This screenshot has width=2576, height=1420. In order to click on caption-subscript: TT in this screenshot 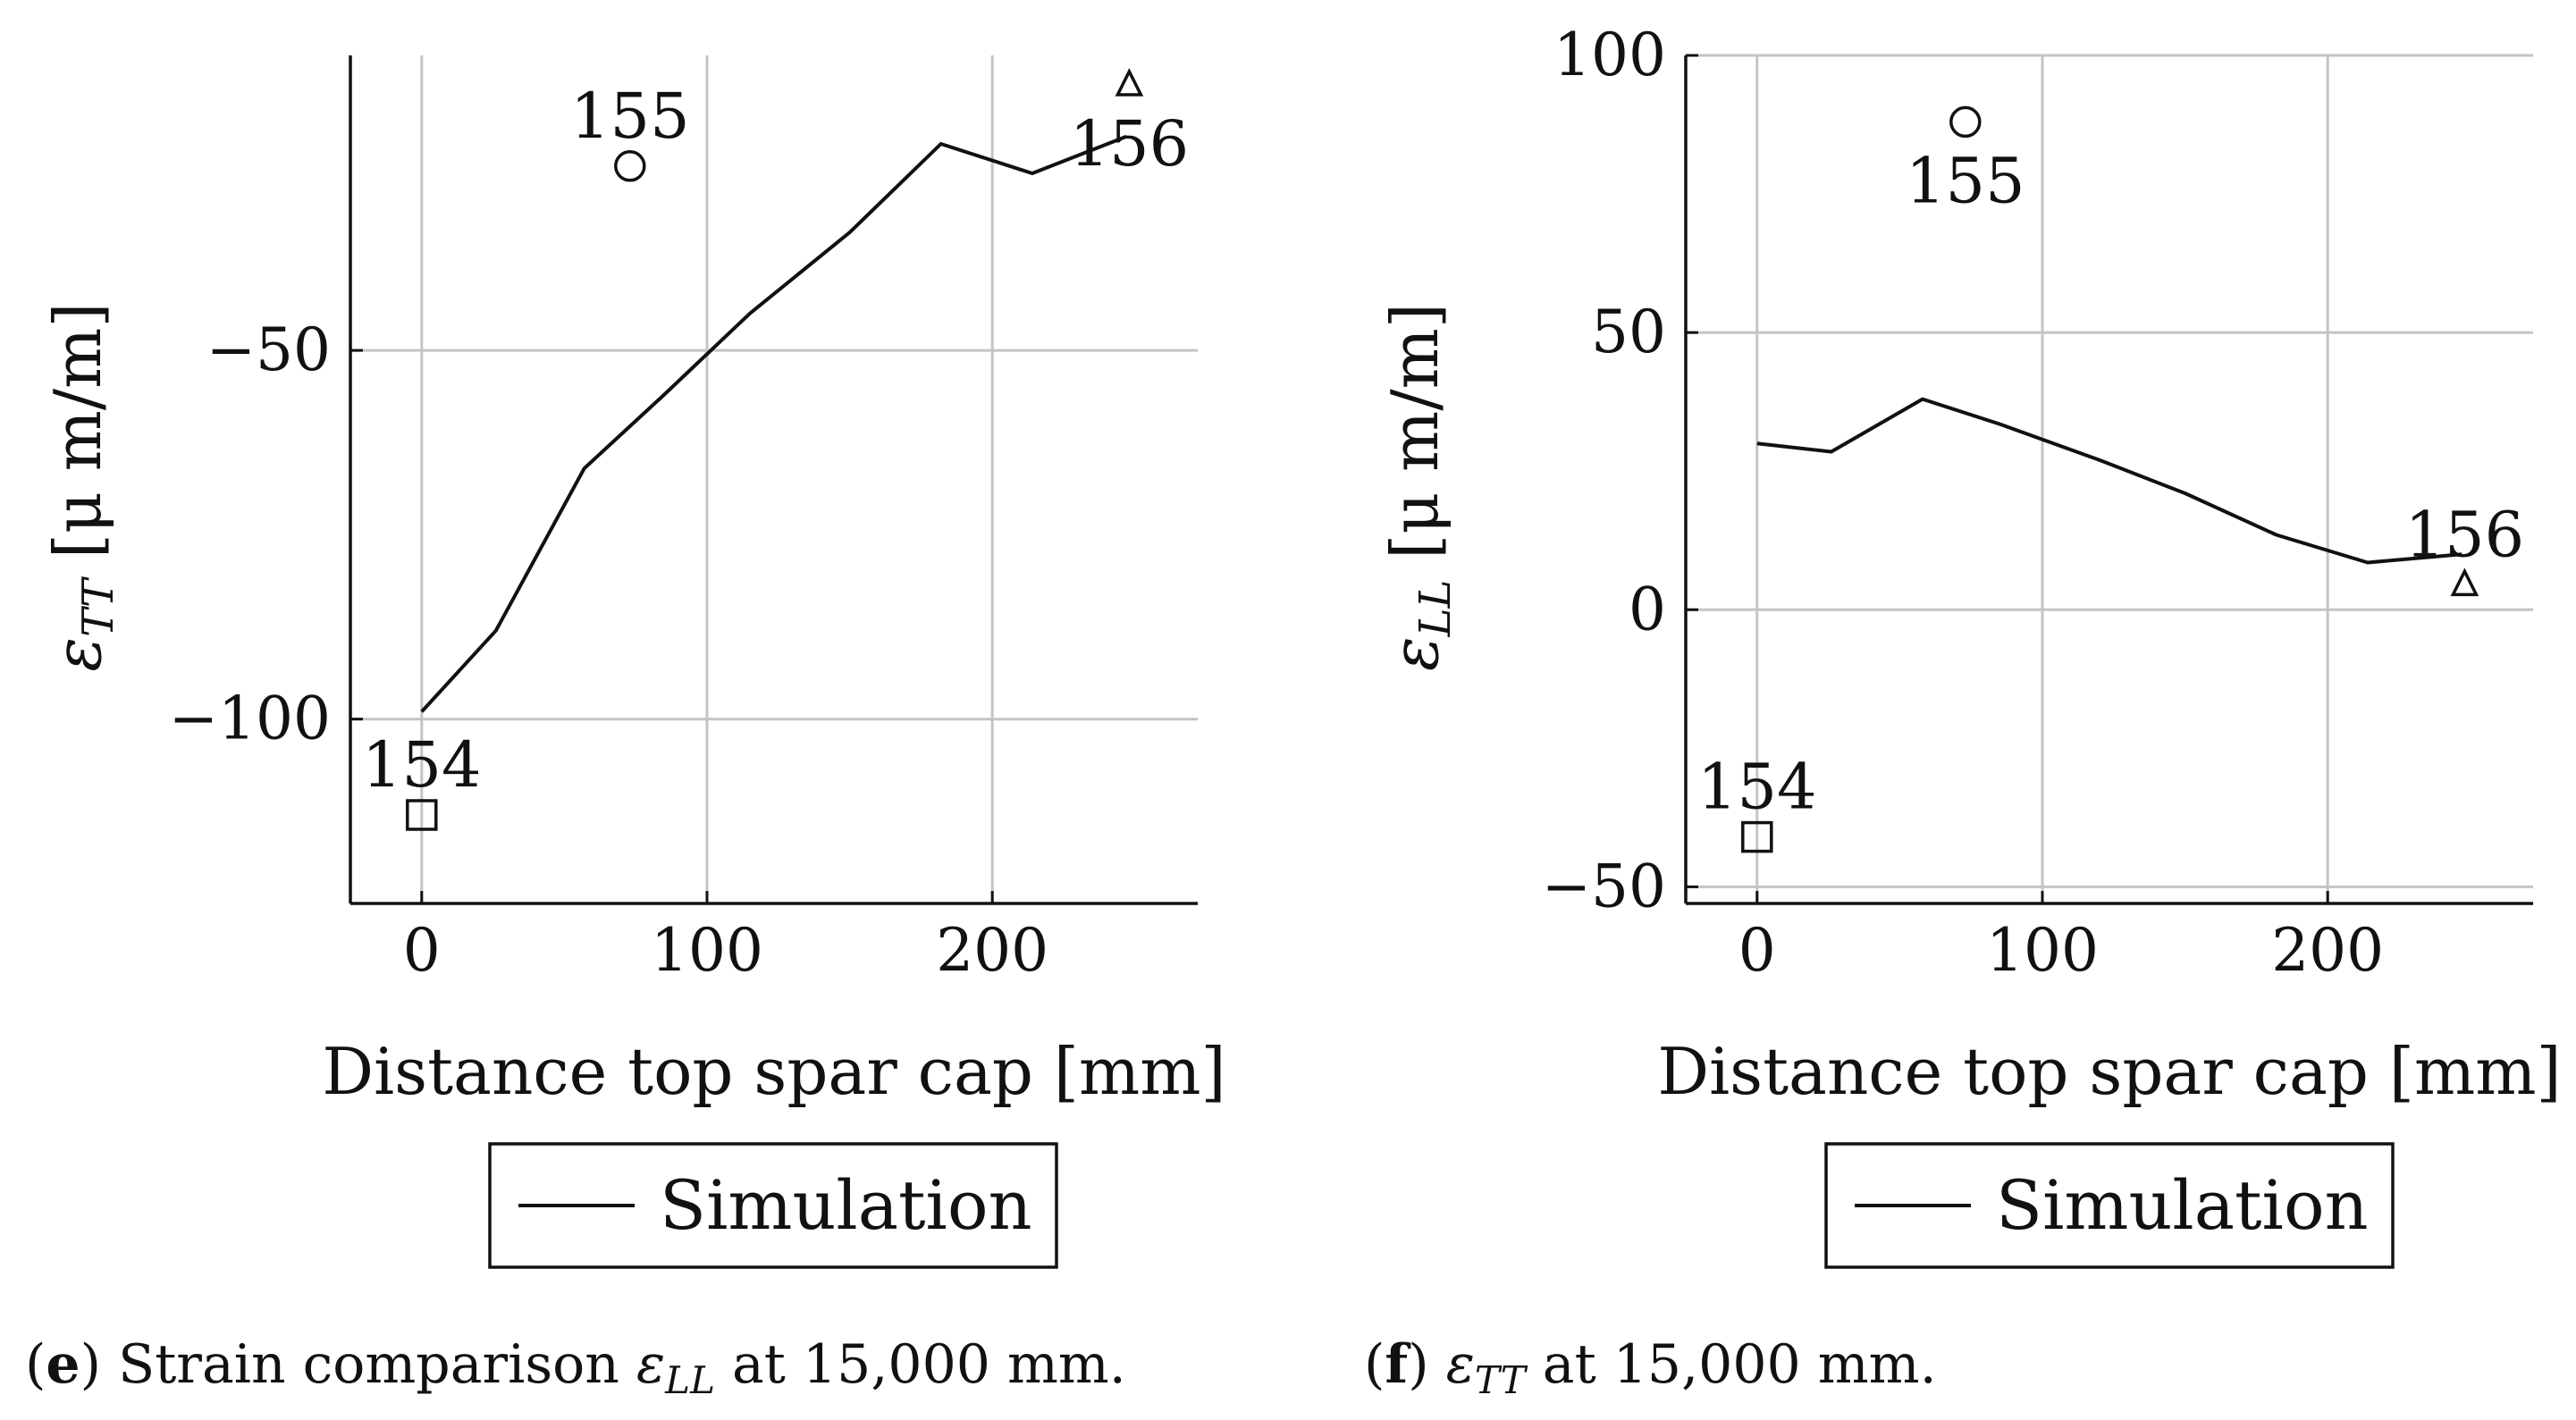, I will do `click(1502, 1380)`.